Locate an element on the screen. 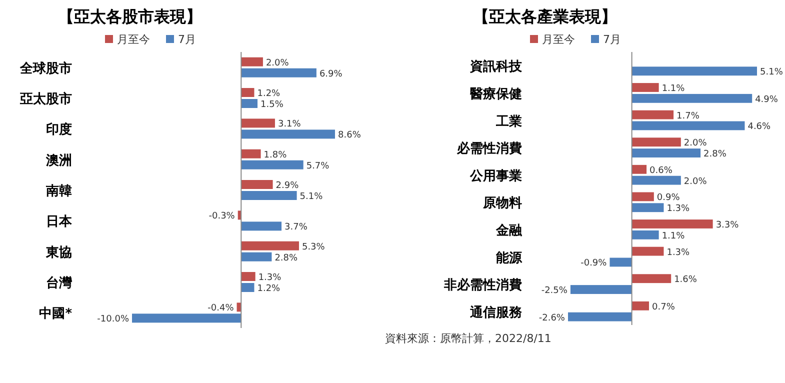 The height and width of the screenshot is (383, 785). chart-title: 【亞太各產業表現】 is located at coordinates (545, 16).